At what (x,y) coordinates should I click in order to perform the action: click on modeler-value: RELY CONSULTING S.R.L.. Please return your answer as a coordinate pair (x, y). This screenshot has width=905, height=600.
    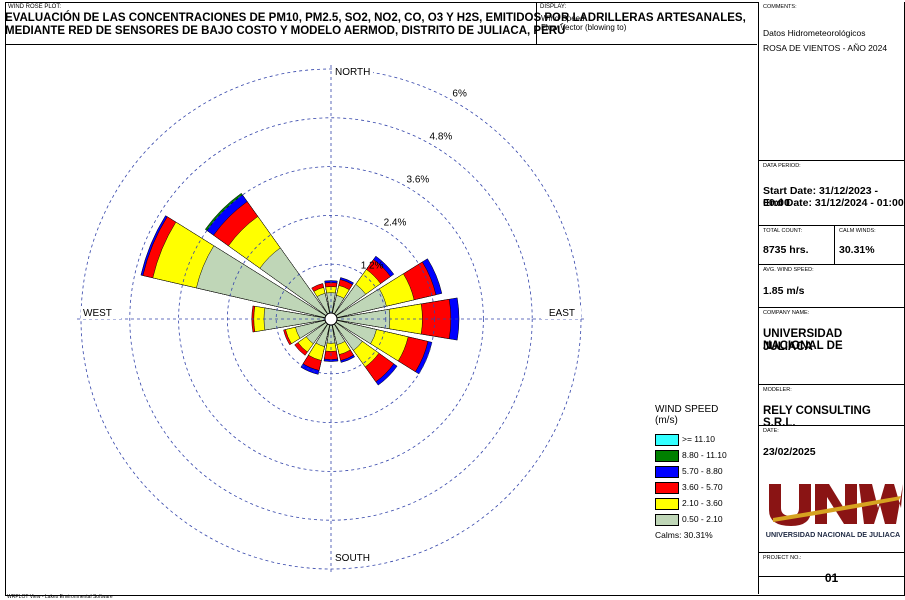
    Looking at the image, I should click on (817, 417).